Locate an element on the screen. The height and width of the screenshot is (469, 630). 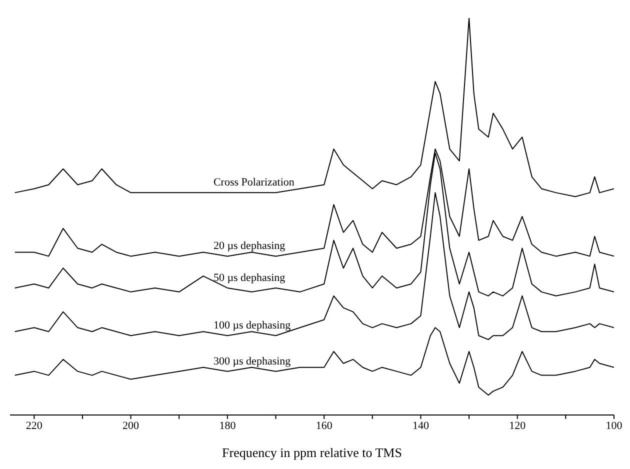
series-label: 300 µs dephasing is located at coordinates (252, 361).